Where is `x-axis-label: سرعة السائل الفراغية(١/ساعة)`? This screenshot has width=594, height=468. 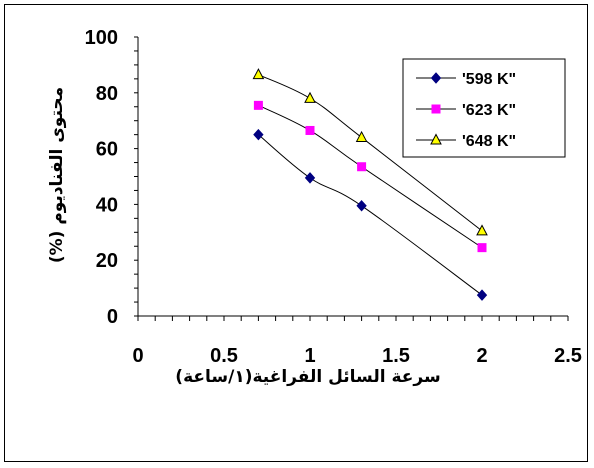
x-axis-label: سرعة السائل الفراغية(١/ساعة) is located at coordinates (307, 377).